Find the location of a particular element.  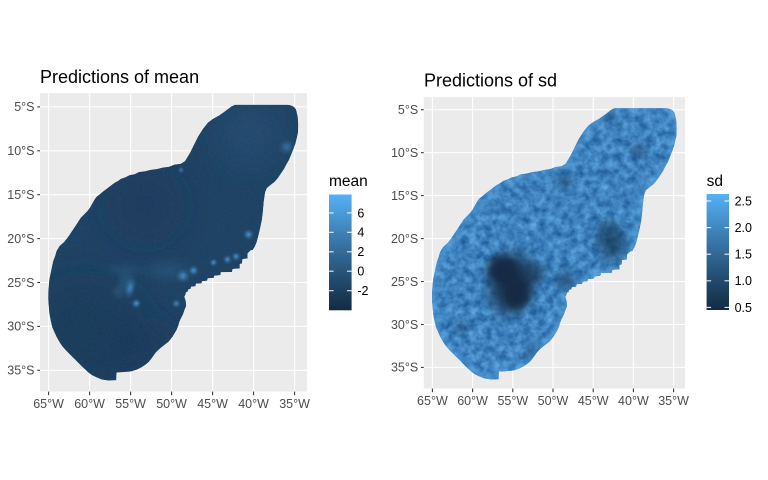

svg-text: Predictions of sd is located at coordinates (490, 81).